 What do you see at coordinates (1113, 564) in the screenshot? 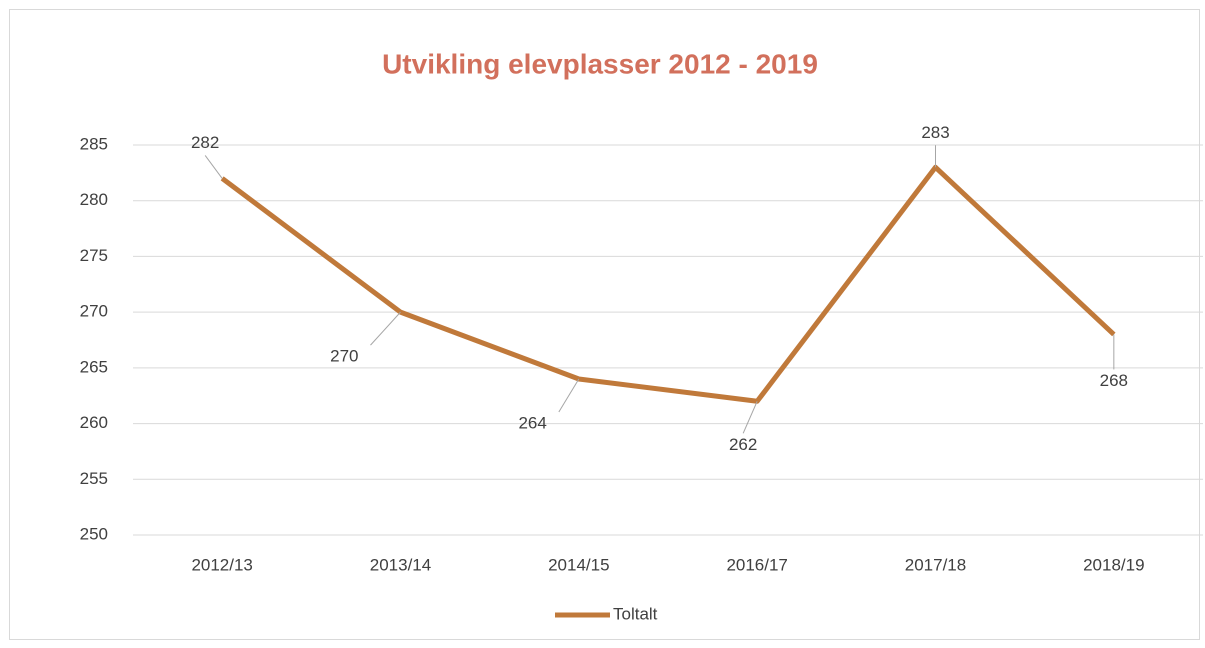
I see `x-tick-label: 2018/19` at bounding box center [1113, 564].